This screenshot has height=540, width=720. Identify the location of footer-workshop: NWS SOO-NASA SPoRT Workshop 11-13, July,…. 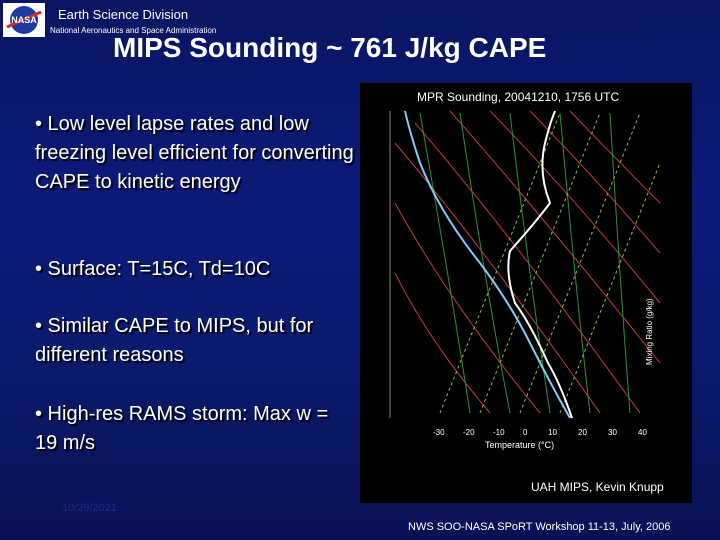
(539, 527).